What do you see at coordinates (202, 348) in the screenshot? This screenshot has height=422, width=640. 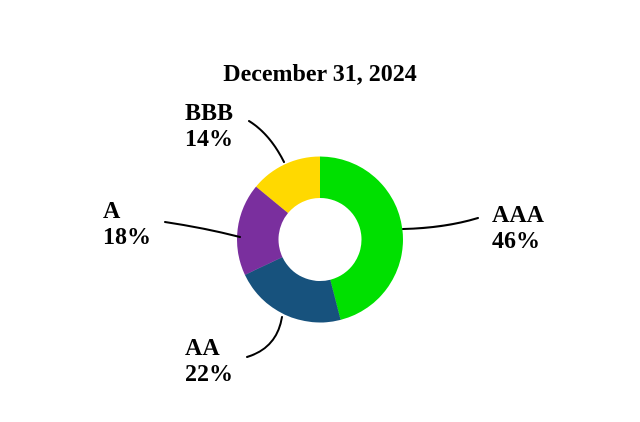 I see `label-aa-name: AA` at bounding box center [202, 348].